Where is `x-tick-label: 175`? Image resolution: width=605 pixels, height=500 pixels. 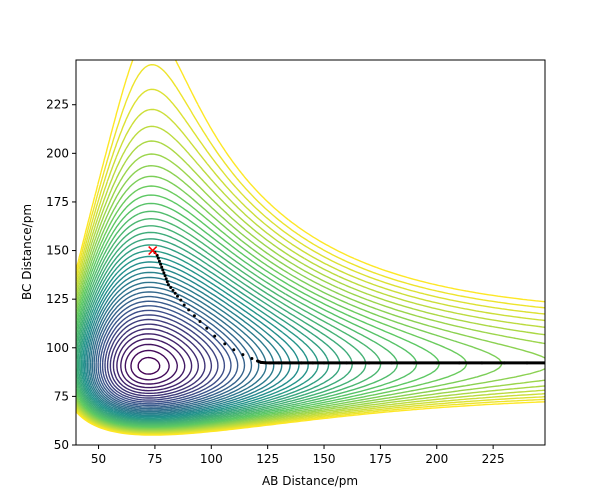
x-tick-label: 175 is located at coordinates (380, 459).